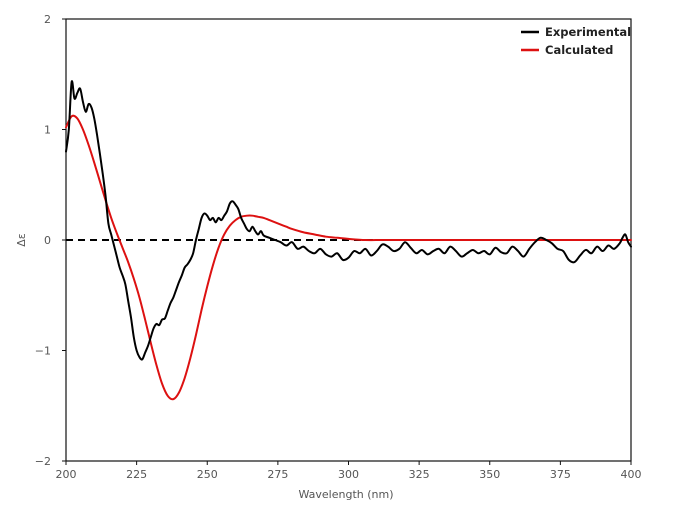 The width and height of the screenshot is (686, 522). Describe the element at coordinates (631, 474) in the screenshot. I see `x-tick-label: 400` at that location.